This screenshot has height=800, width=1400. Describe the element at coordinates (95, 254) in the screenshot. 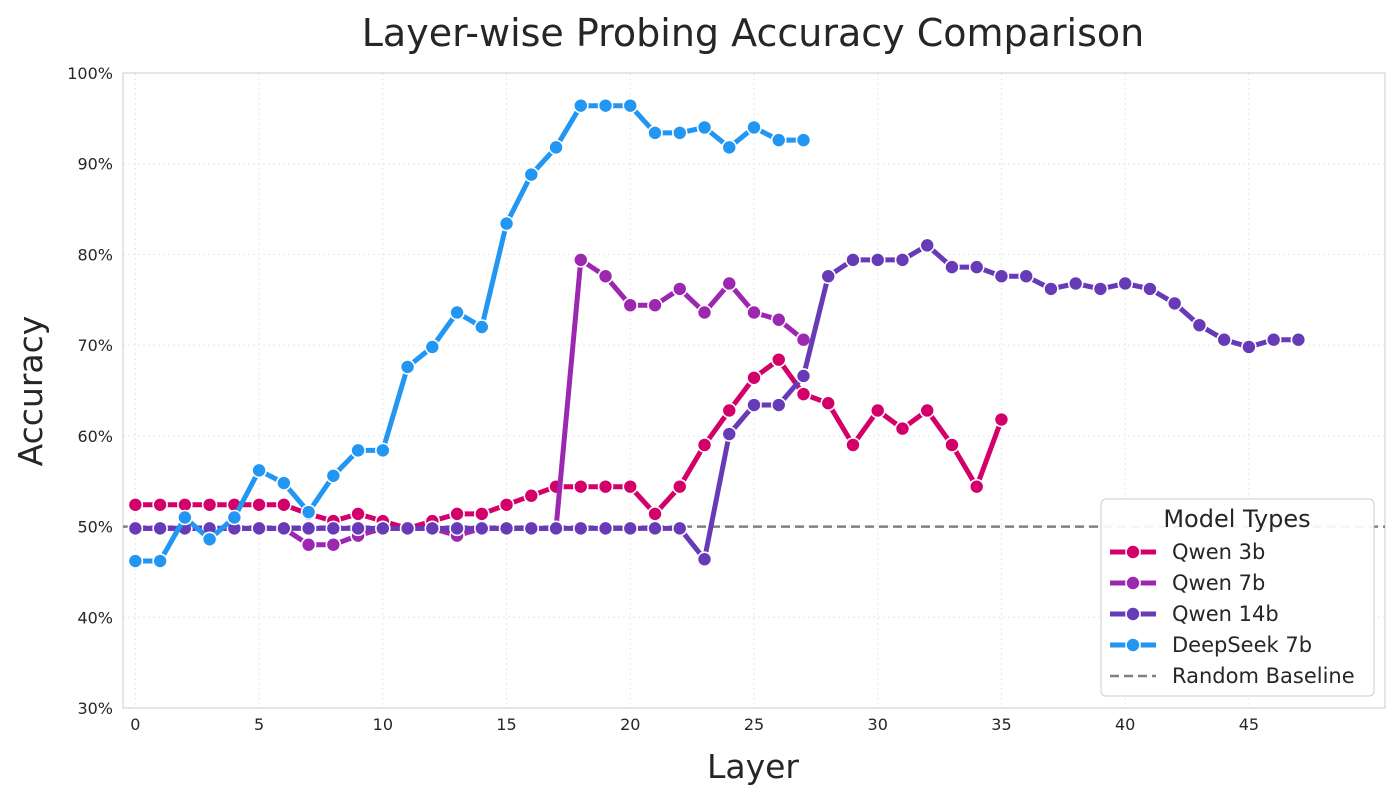

I see `y-tick-label: 80%` at that location.